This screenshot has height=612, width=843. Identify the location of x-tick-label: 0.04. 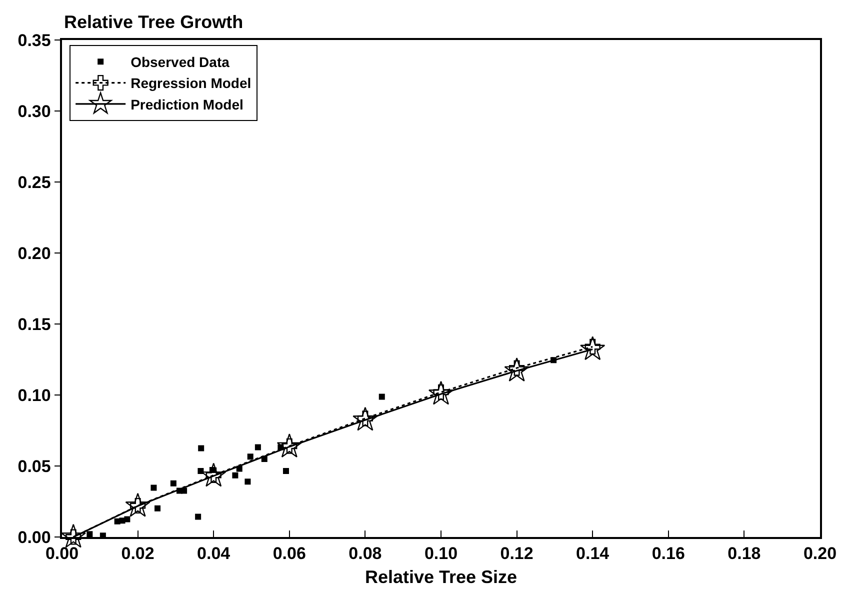
(214, 554).